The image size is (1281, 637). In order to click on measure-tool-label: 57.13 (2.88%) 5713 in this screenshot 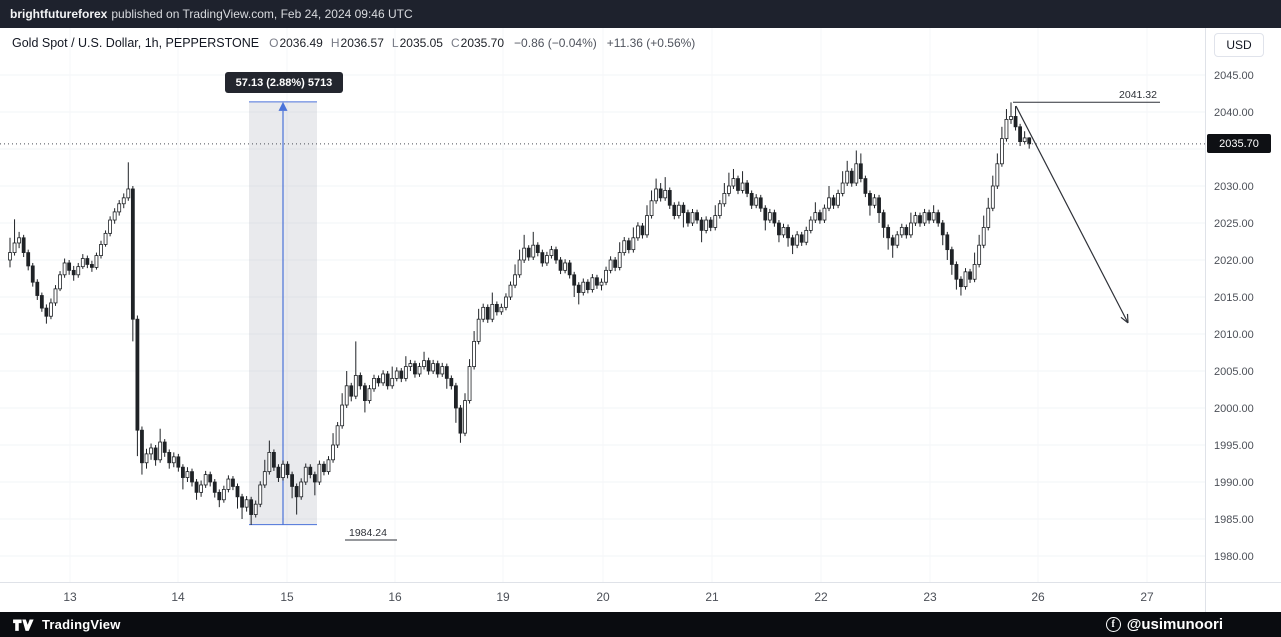, I will do `click(284, 82)`.